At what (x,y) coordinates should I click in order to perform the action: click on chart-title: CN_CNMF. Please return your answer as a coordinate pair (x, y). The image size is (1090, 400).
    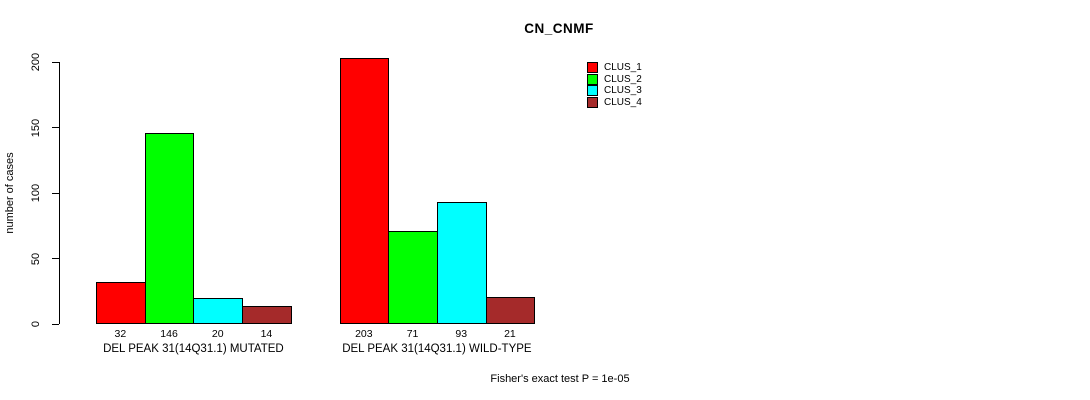
    Looking at the image, I should click on (559, 28).